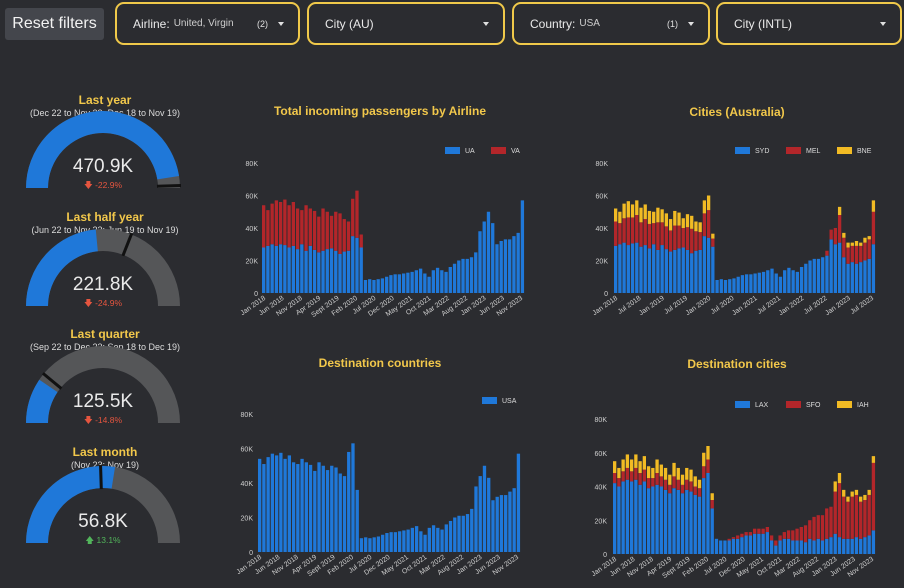 The image size is (904, 588). Describe the element at coordinates (589, 23) in the screenshot. I see `country-filter-value: USA` at that location.